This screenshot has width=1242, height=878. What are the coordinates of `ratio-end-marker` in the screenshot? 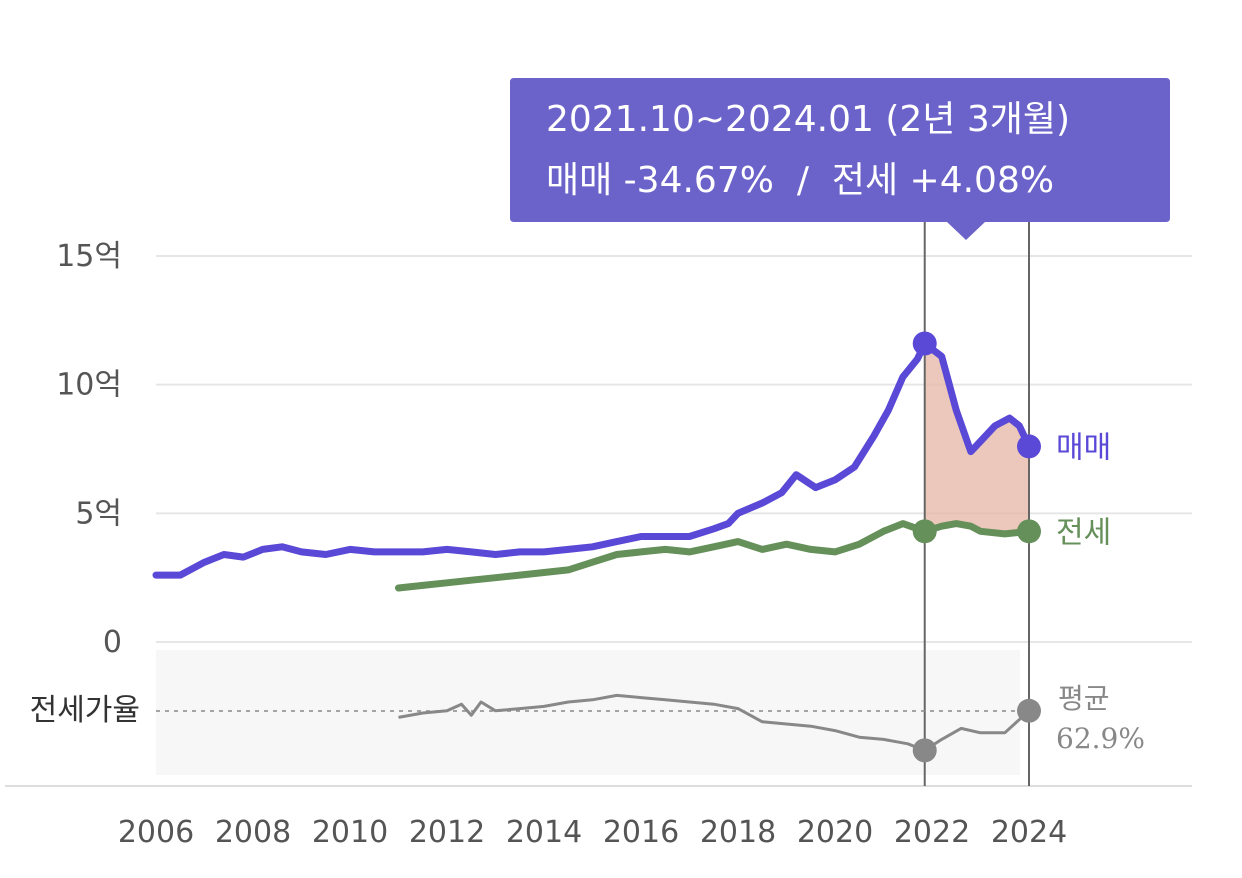 It's located at (1029, 710).